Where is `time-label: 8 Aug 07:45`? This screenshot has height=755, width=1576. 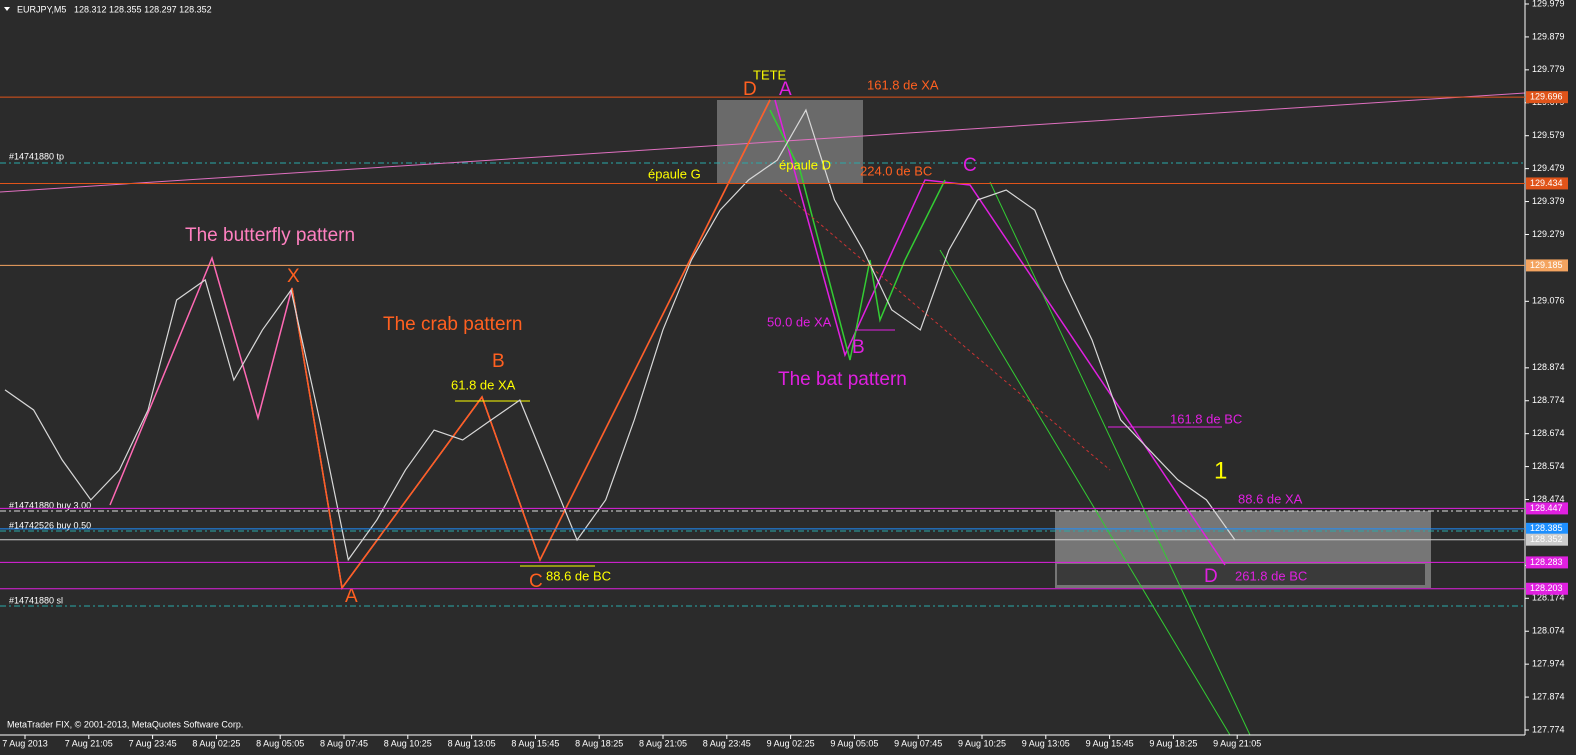
time-label: 8 Aug 07:45 is located at coordinates (344, 743).